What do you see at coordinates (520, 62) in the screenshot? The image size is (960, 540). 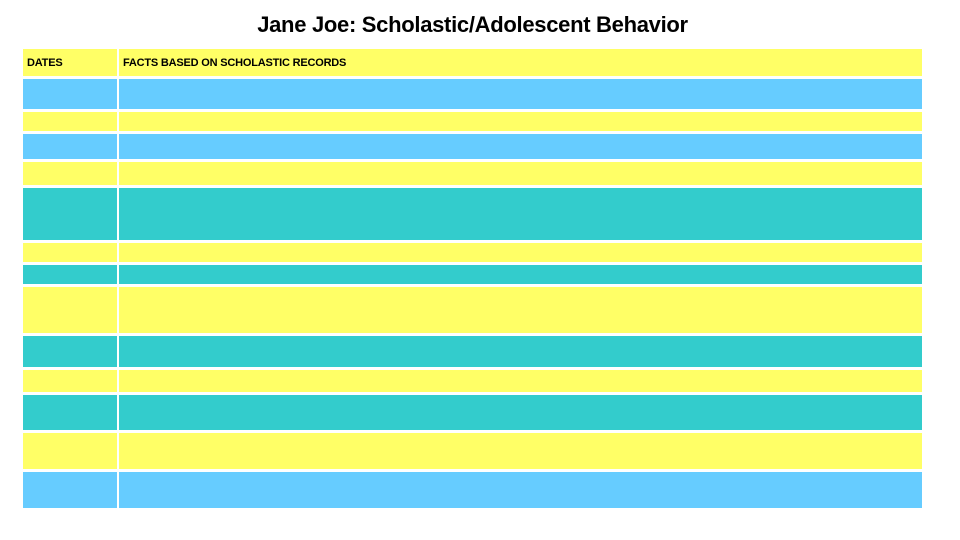 I see `column-header-facts: FACTS BASED ON SCHOLASTIC RECORDS` at bounding box center [520, 62].